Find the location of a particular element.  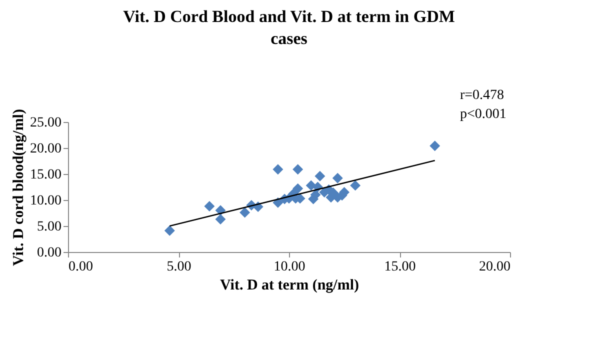

y-tick-label: 0.00 is located at coordinates (49, 253).